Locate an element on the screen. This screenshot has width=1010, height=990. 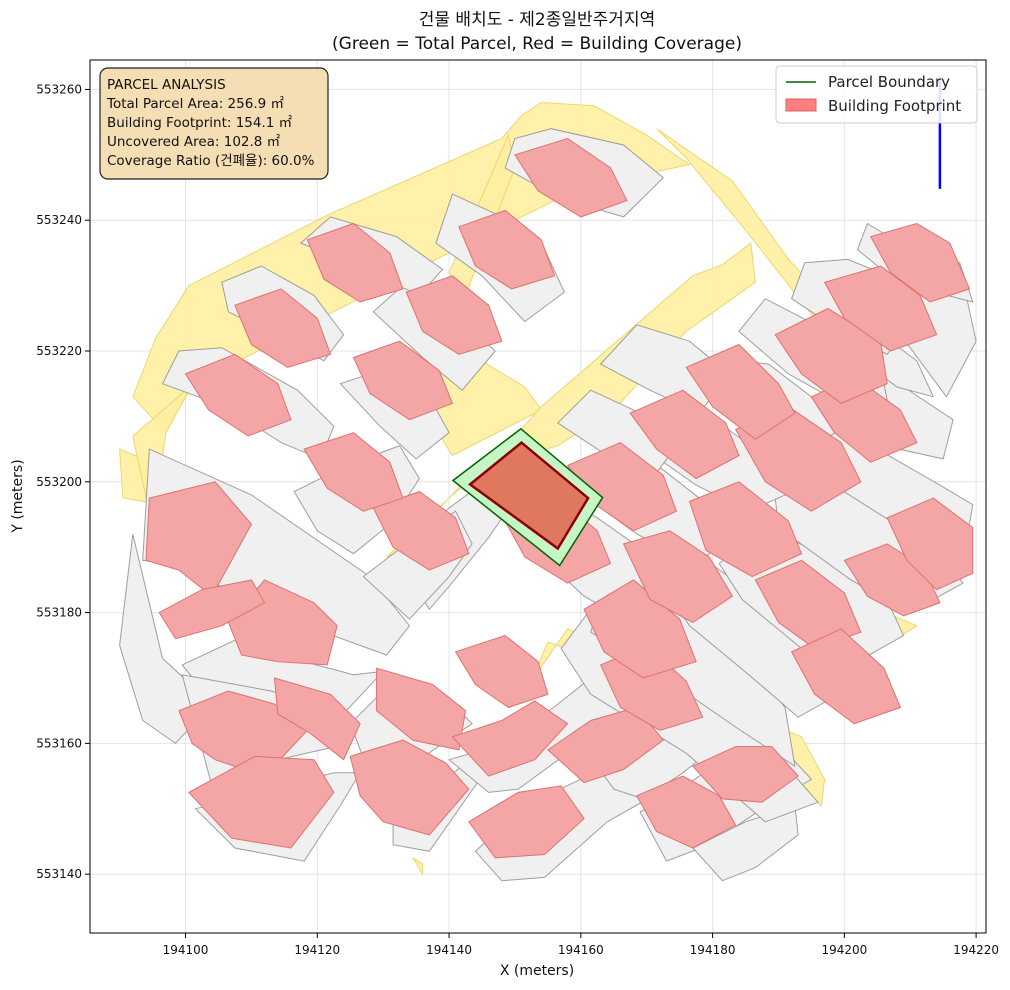
x-tick-label: 194180 is located at coordinates (713, 950).